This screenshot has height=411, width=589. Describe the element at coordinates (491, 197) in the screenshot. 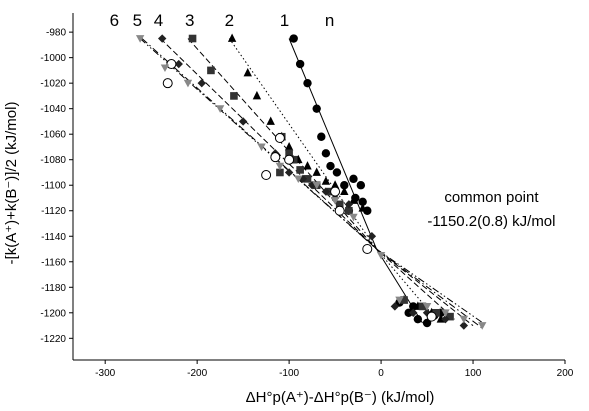

I see `annotation-line-1: common point` at that location.